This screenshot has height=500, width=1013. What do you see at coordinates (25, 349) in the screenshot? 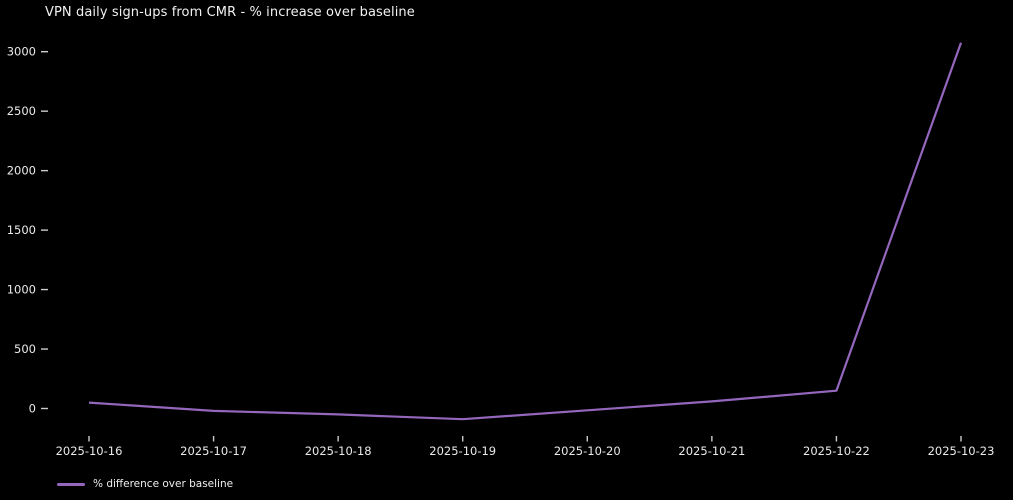
I see `y-tick-label: 500` at bounding box center [25, 349].